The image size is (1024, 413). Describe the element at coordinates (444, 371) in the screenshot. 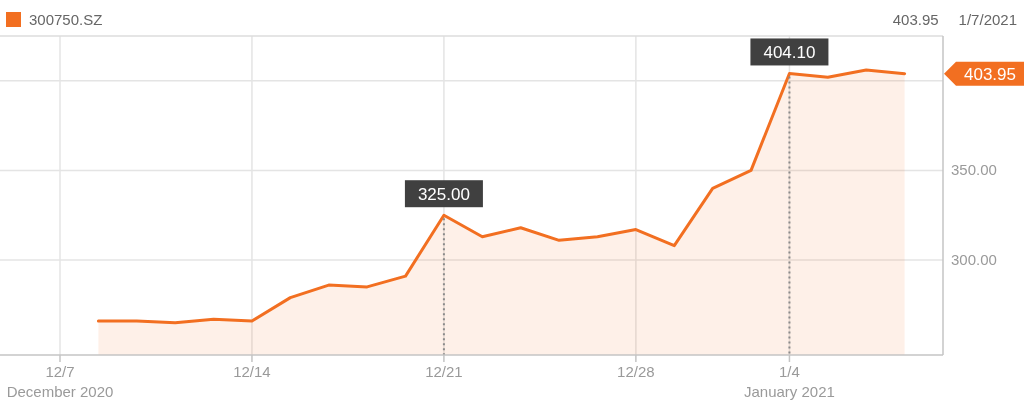

I see `x-tick-label: 12/21` at that location.